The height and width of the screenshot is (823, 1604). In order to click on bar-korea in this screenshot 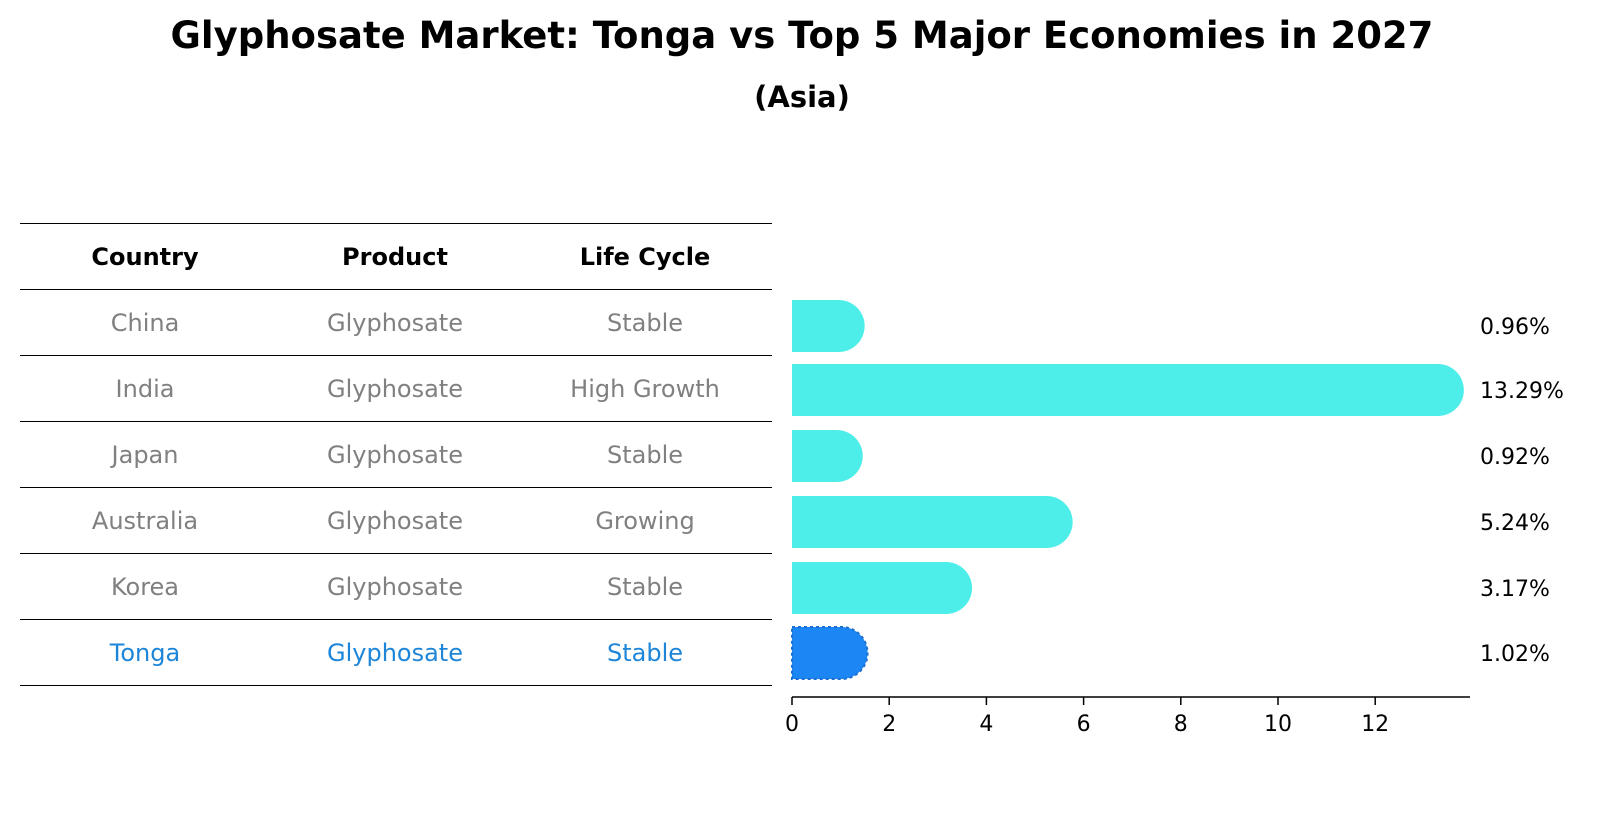, I will do `click(882, 588)`.